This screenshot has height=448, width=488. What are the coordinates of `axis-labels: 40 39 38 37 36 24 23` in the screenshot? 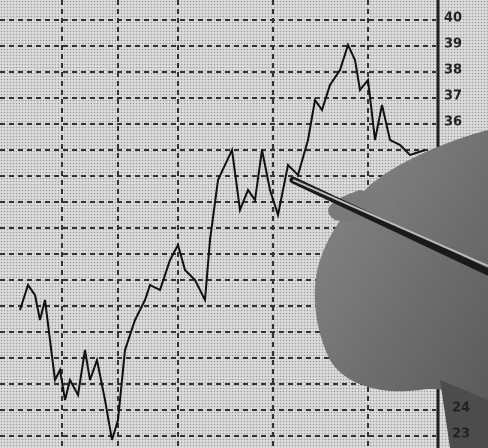 It's located at (457, 226).